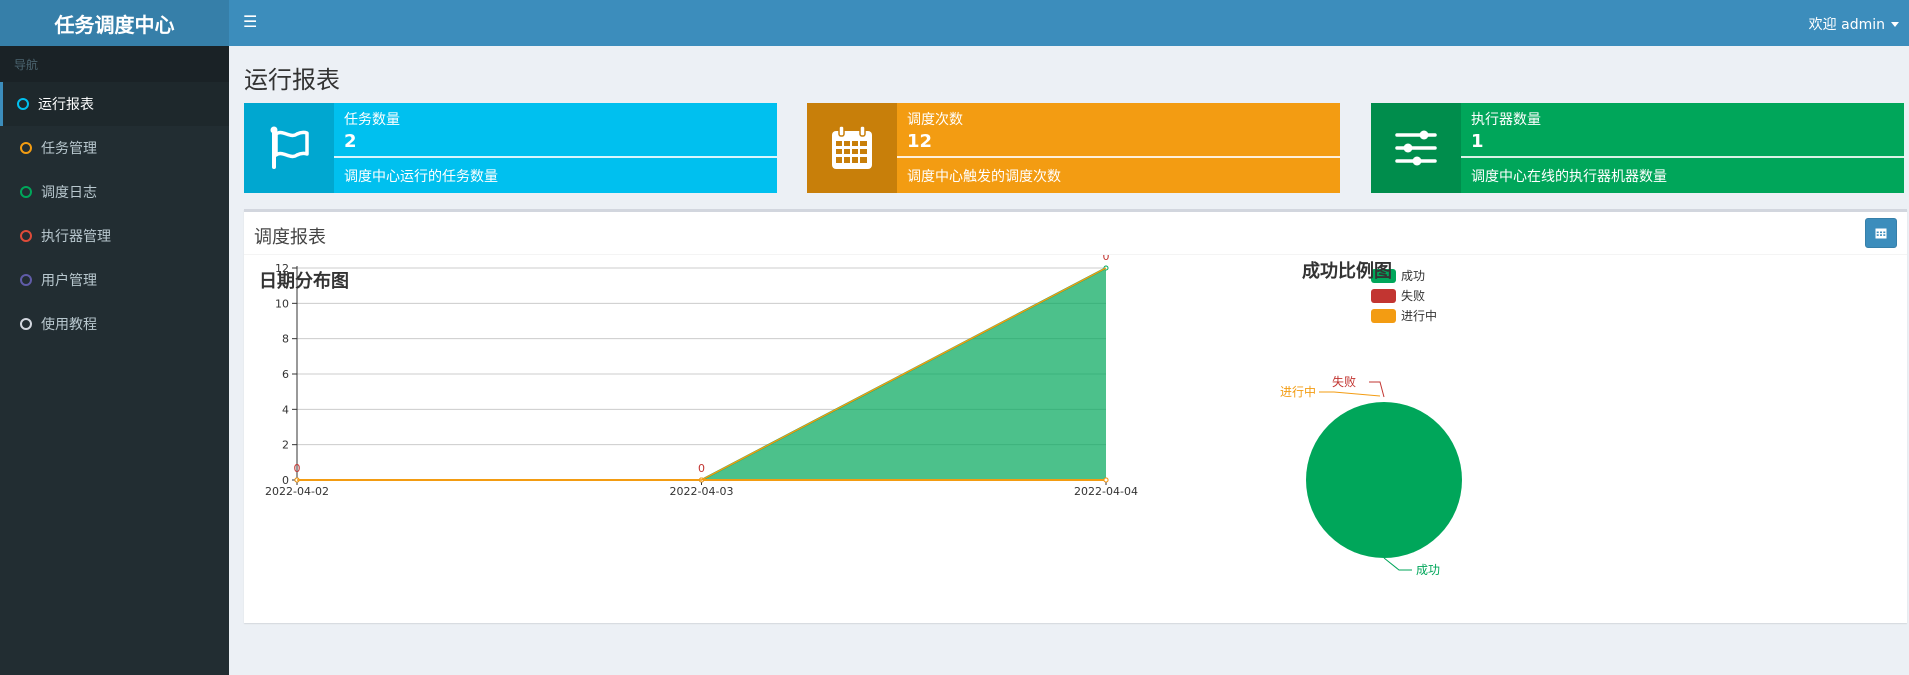 This screenshot has height=675, width=1909. What do you see at coordinates (1073, 148) in the screenshot?
I see `stat-box-triggers: 调度次数 12 调度中心触发的调度次数` at bounding box center [1073, 148].